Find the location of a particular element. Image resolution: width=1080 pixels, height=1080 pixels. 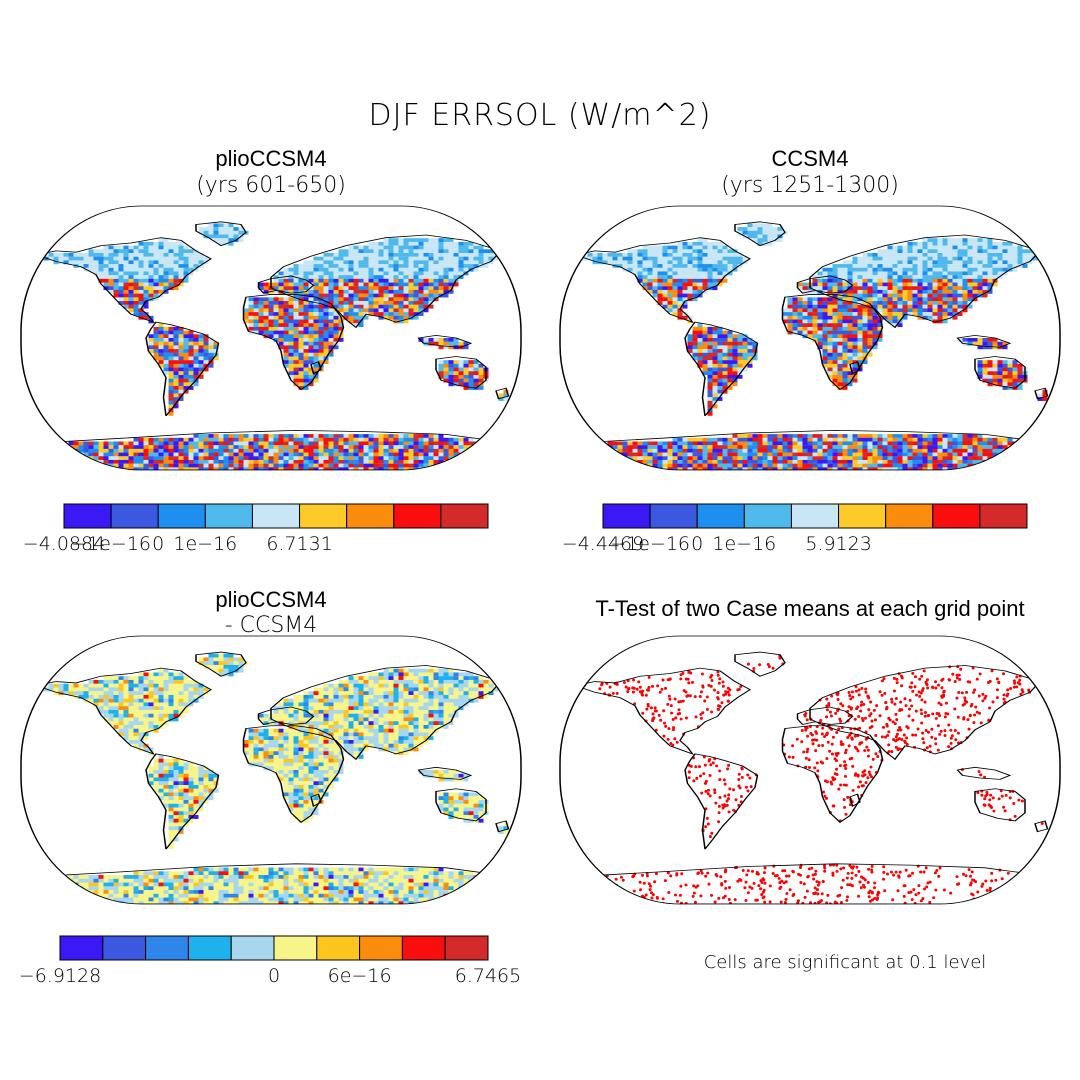

map-diff is located at coordinates (271, 770).